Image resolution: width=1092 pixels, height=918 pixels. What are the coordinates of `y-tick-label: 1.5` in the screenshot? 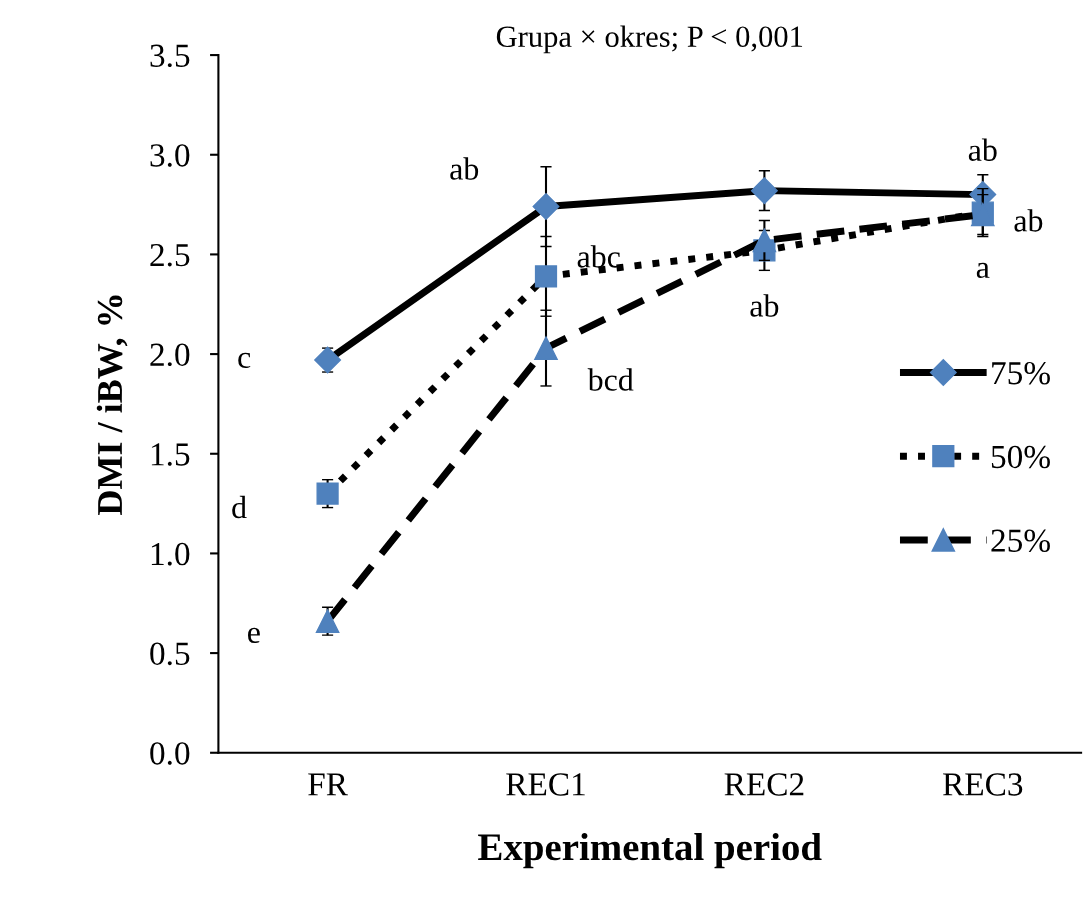 It's located at (170, 454).